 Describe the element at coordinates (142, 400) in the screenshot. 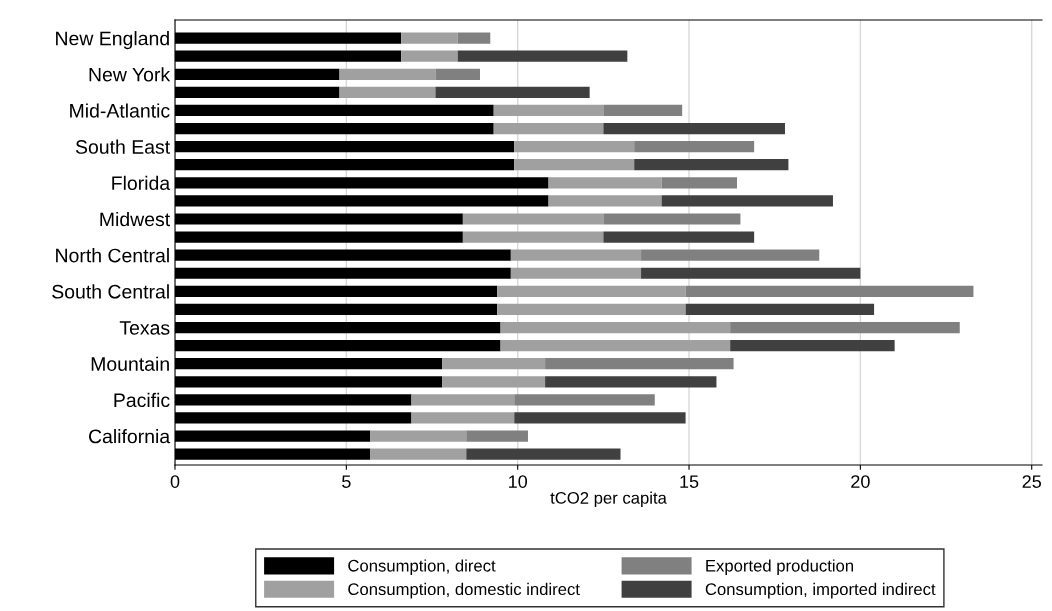

I see `y-tick-label: Pacific` at that location.